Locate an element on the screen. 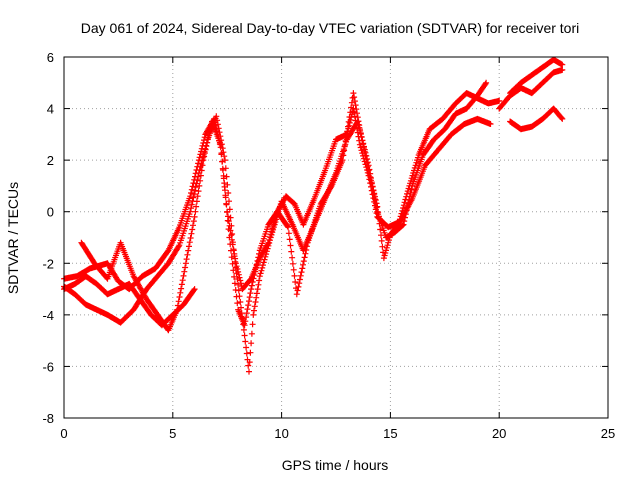 This screenshot has height=480, width=640. y-tick-label: 6 is located at coordinates (50, 57).